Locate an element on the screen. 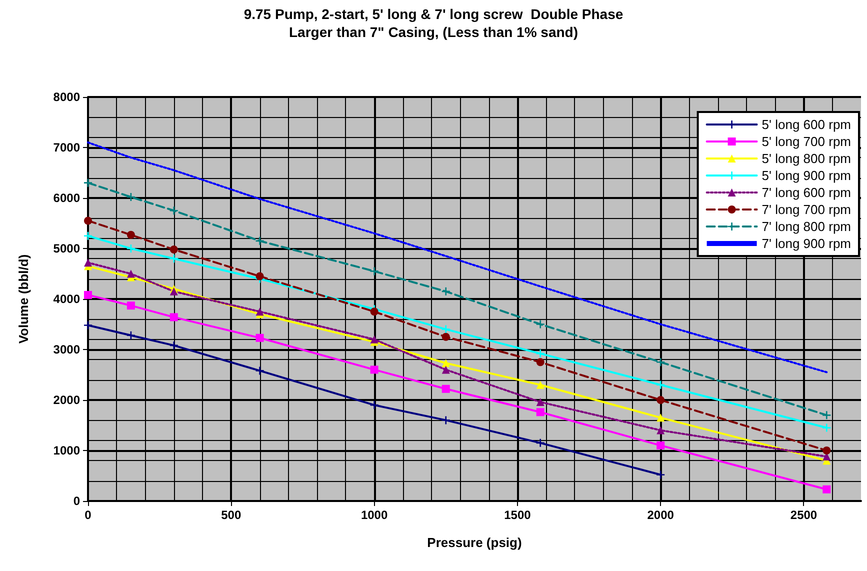 The width and height of the screenshot is (867, 571). y-tick-label: 6000 is located at coordinates (66, 198).